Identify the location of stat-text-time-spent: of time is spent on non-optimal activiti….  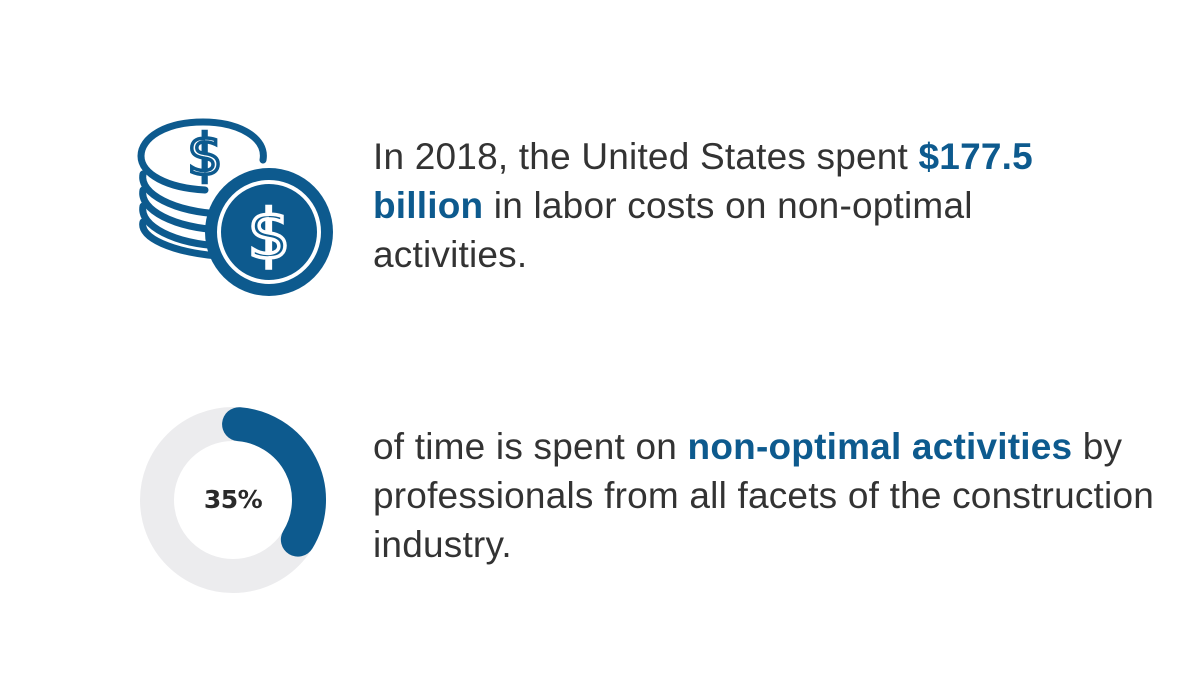
(768, 495).